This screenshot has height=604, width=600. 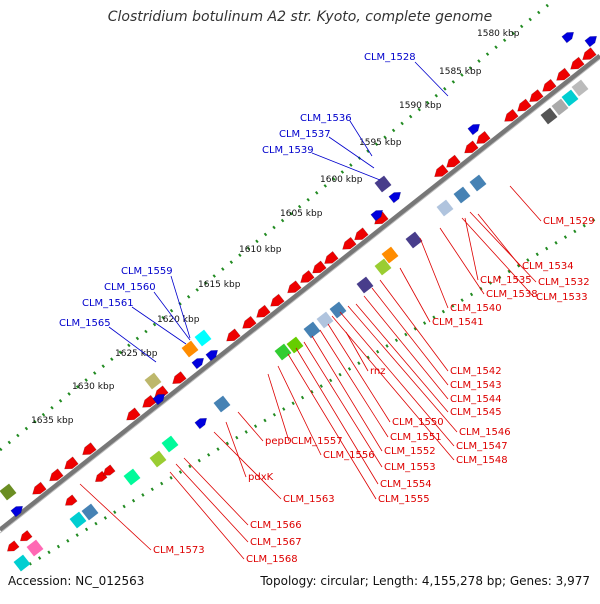 I want to click on forward-gene-label: CLM_1536, so click(x=326, y=118).